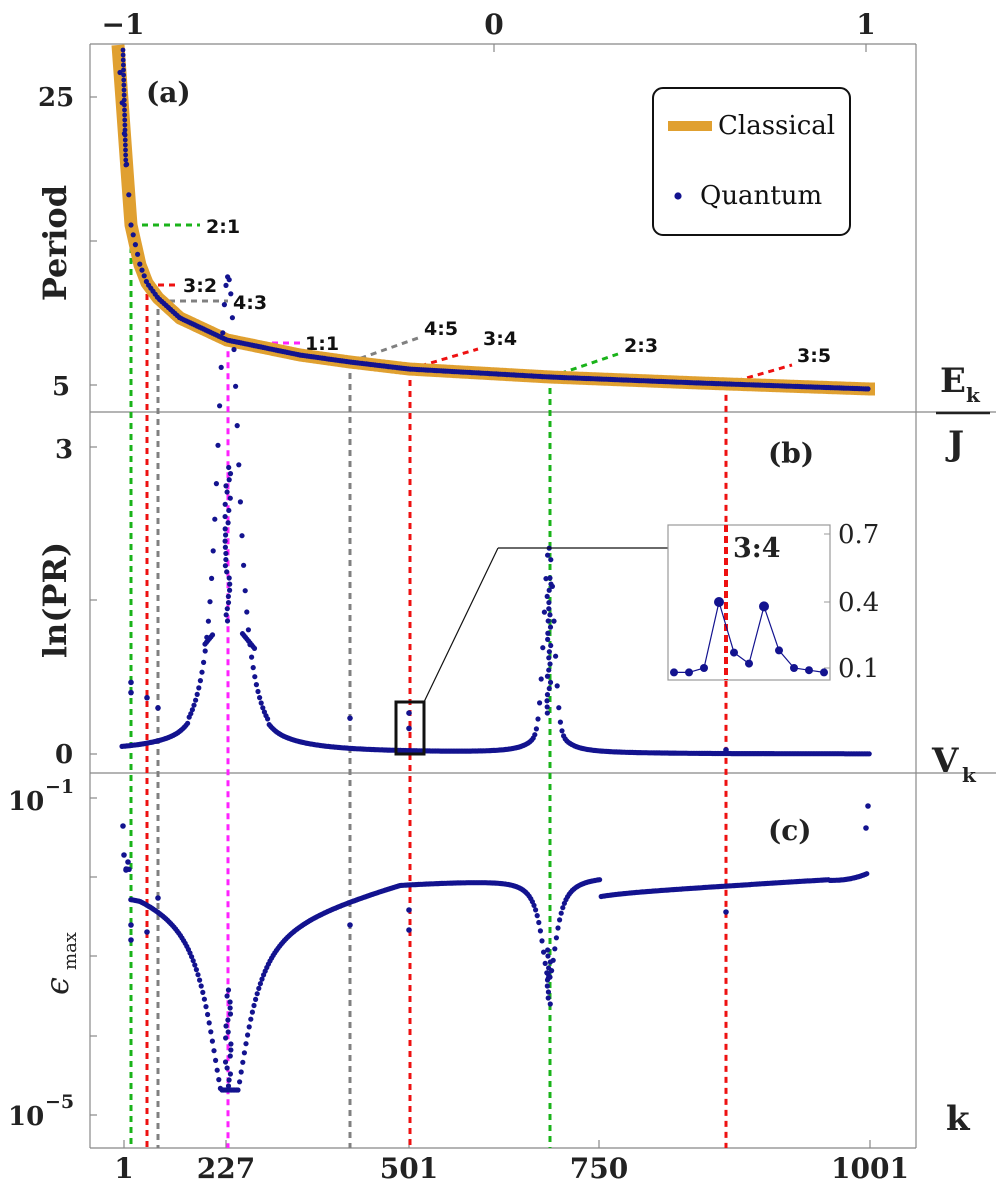 The width and height of the screenshot is (996, 1190). What do you see at coordinates (599, 1168) in the screenshot?
I see `bottom-axis-tick: 750` at bounding box center [599, 1168].